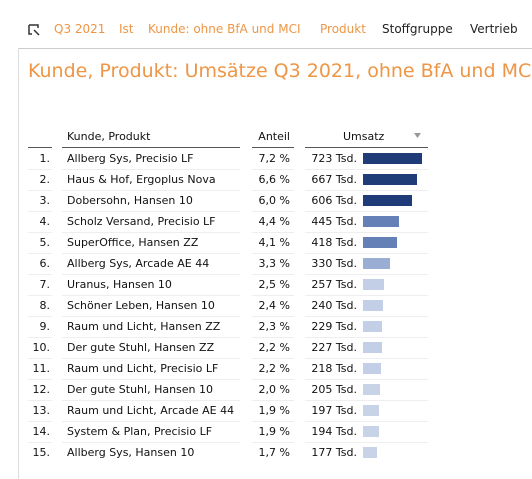 The height and width of the screenshot is (479, 532). I want to click on rank: 9., so click(45, 326).